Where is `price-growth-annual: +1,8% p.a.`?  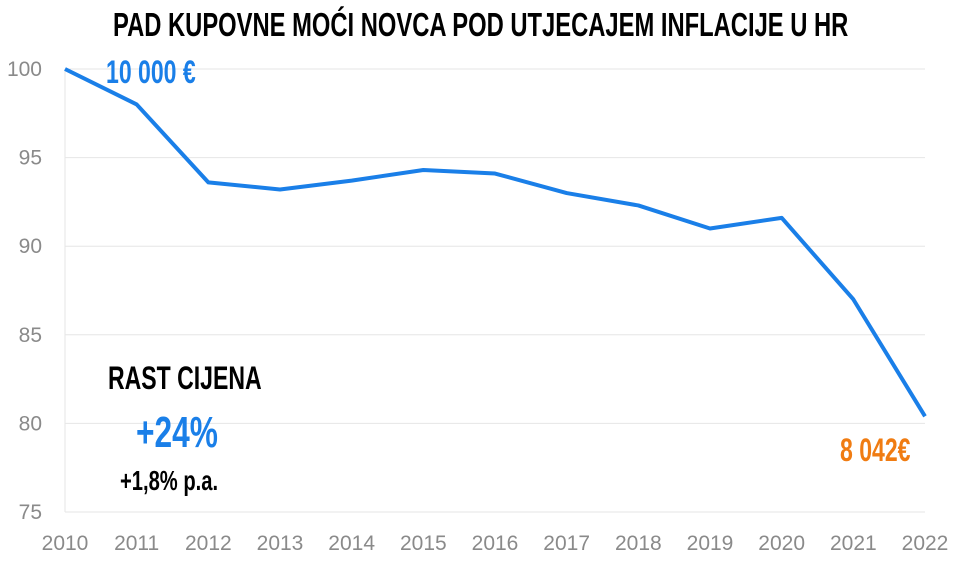 price-growth-annual: +1,8% p.a. is located at coordinates (169, 480).